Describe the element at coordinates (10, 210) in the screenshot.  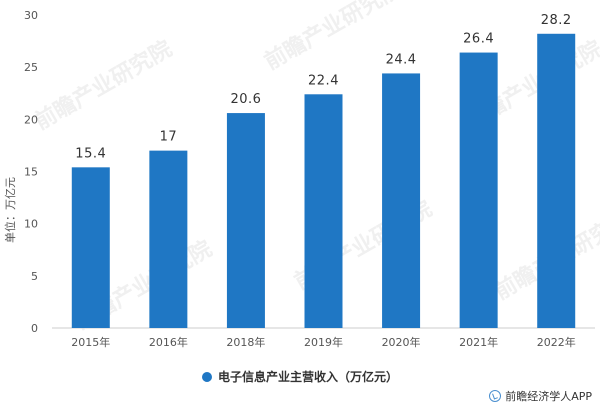
I see `y-axis-label: 单位：万亿元` at that location.